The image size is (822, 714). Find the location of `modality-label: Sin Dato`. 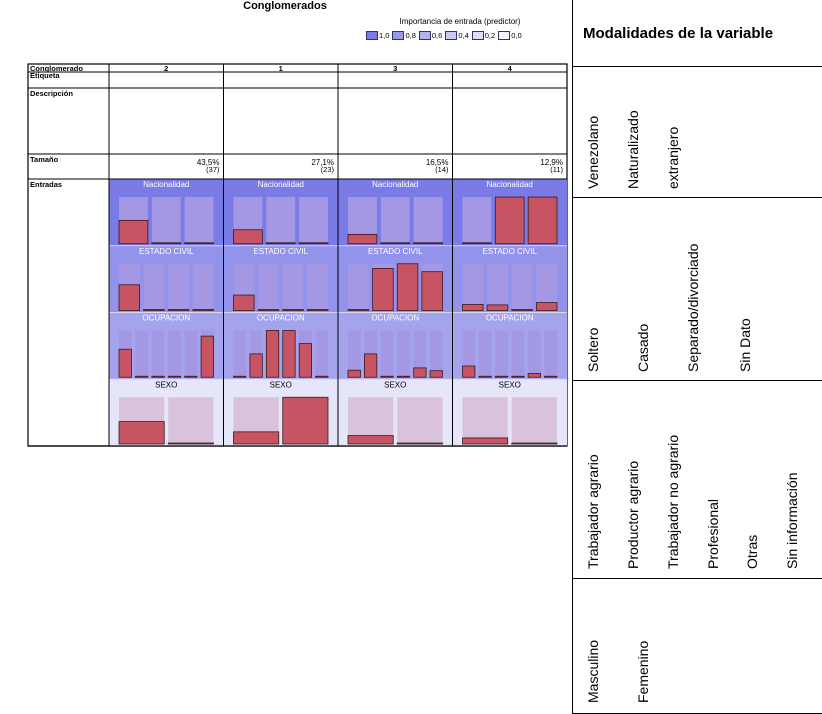

modality-label: Sin Dato is located at coordinates (745, 345).